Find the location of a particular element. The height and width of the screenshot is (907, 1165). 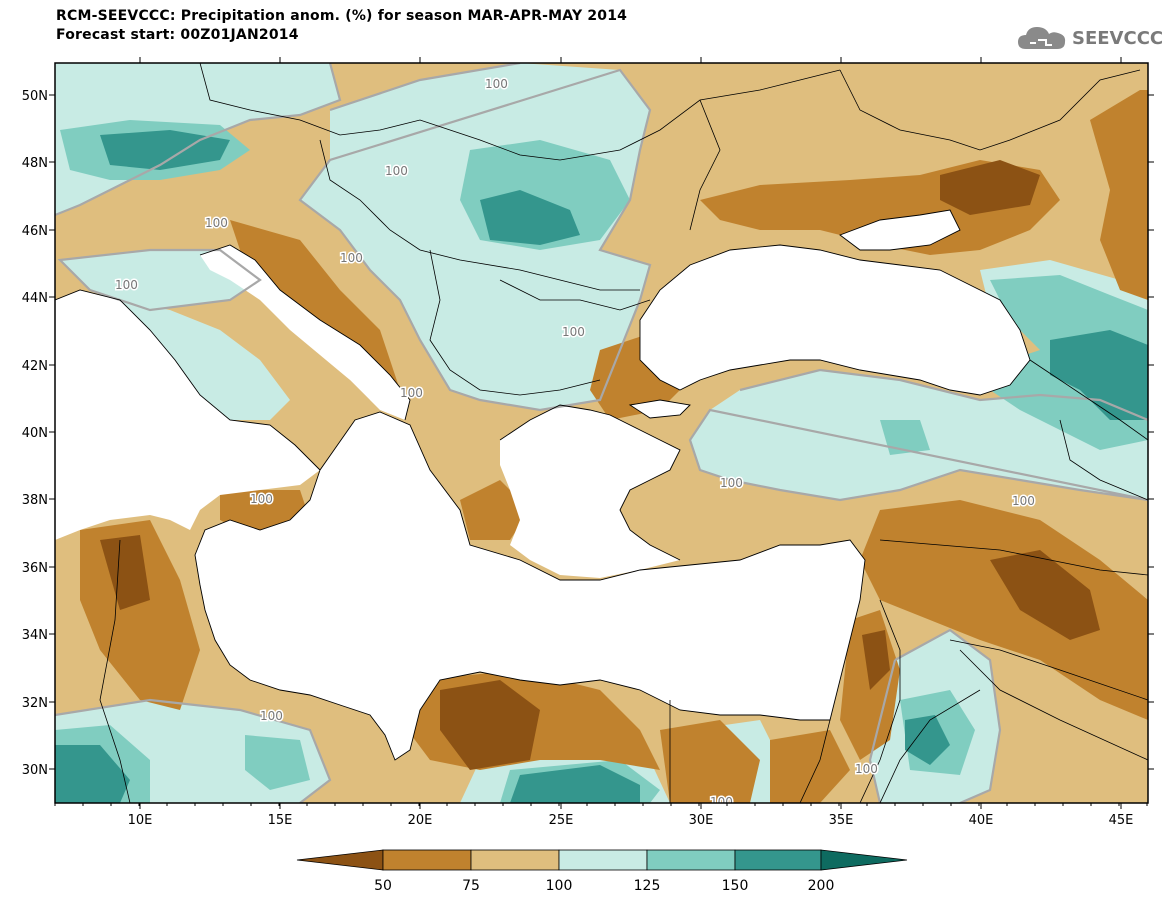

fill-russia-east is located at coordinates (1119, 195).